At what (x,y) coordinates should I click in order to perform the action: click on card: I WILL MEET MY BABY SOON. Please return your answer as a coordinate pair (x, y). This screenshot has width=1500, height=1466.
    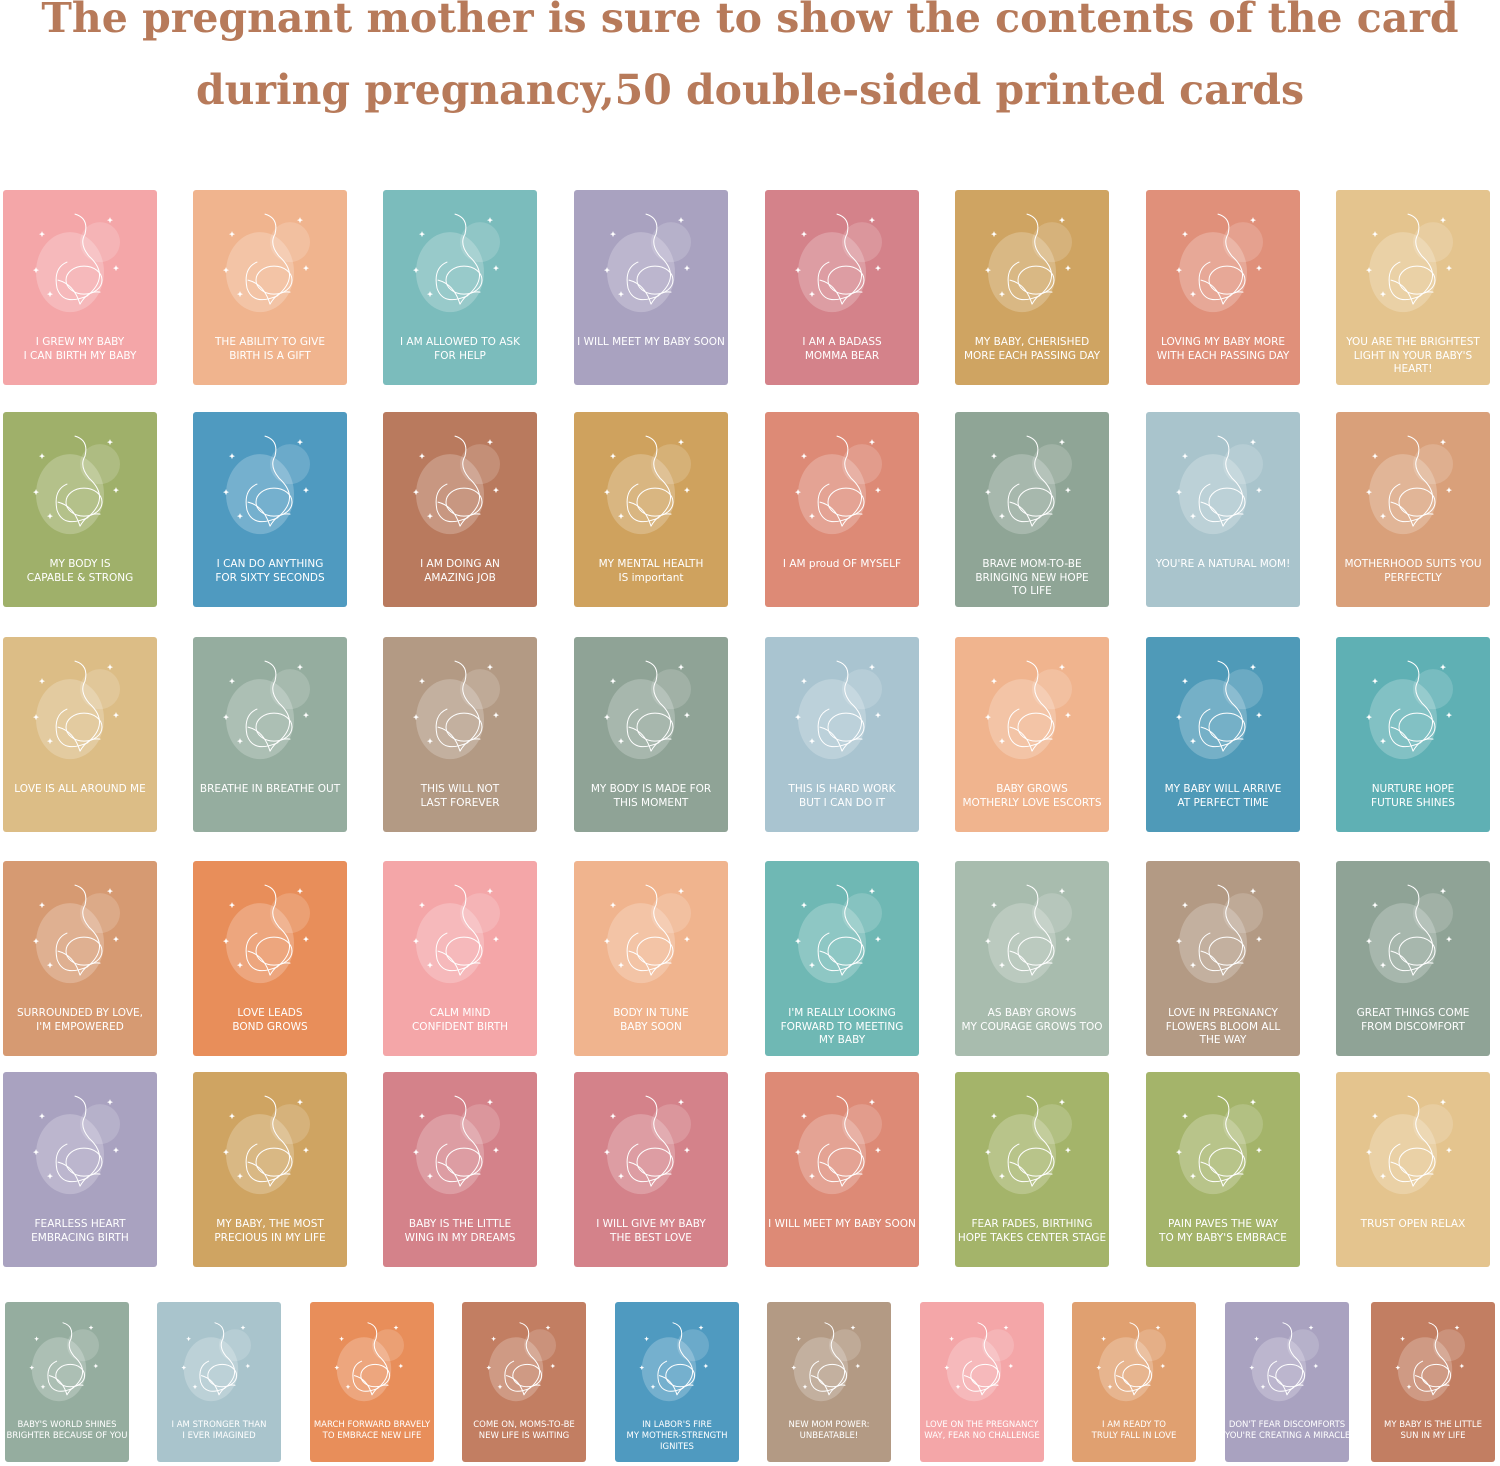
    Looking at the image, I should click on (651, 287).